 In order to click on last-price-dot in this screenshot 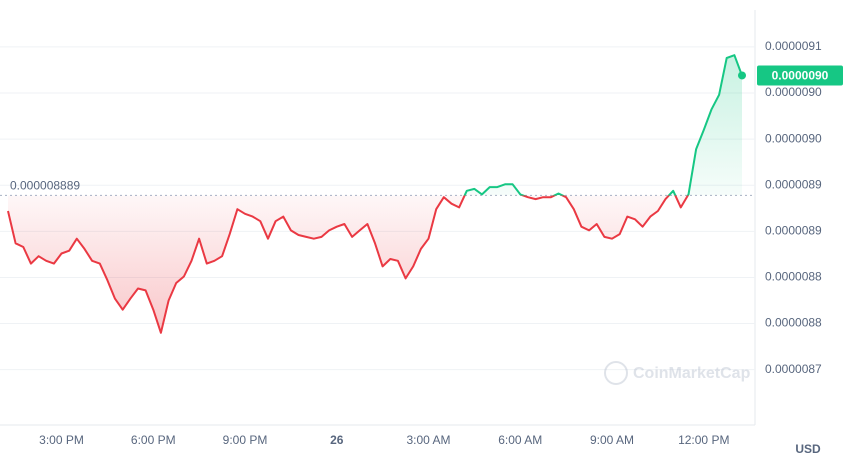, I will do `click(742, 75)`.